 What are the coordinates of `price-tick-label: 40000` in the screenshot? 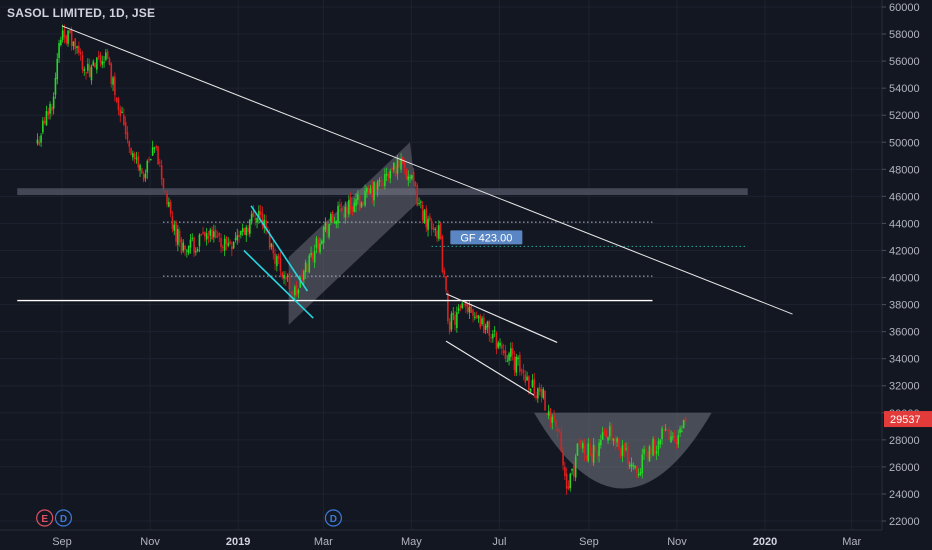 It's located at (904, 279).